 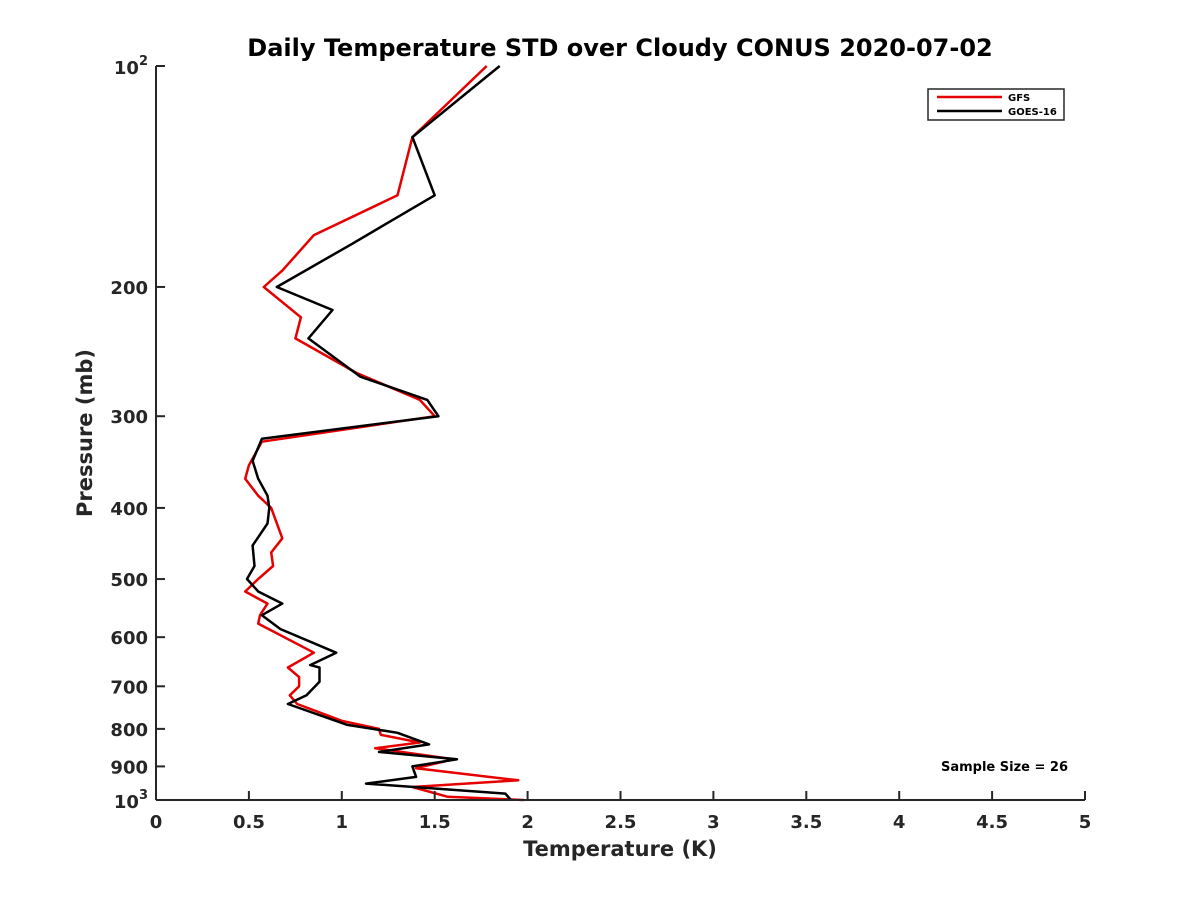 What do you see at coordinates (126, 68) in the screenshot?
I see `y-top-base: 10` at bounding box center [126, 68].